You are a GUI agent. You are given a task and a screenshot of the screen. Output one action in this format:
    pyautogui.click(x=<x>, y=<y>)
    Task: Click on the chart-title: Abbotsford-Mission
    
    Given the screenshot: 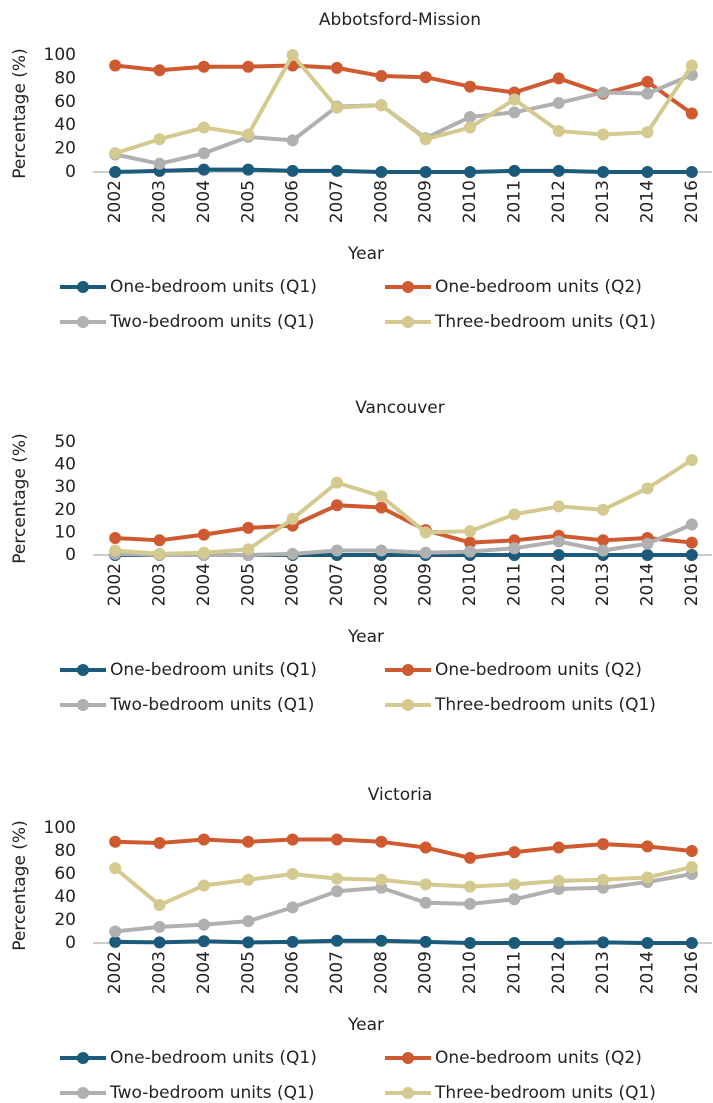 What is the action you would take?
    pyautogui.click(x=400, y=20)
    